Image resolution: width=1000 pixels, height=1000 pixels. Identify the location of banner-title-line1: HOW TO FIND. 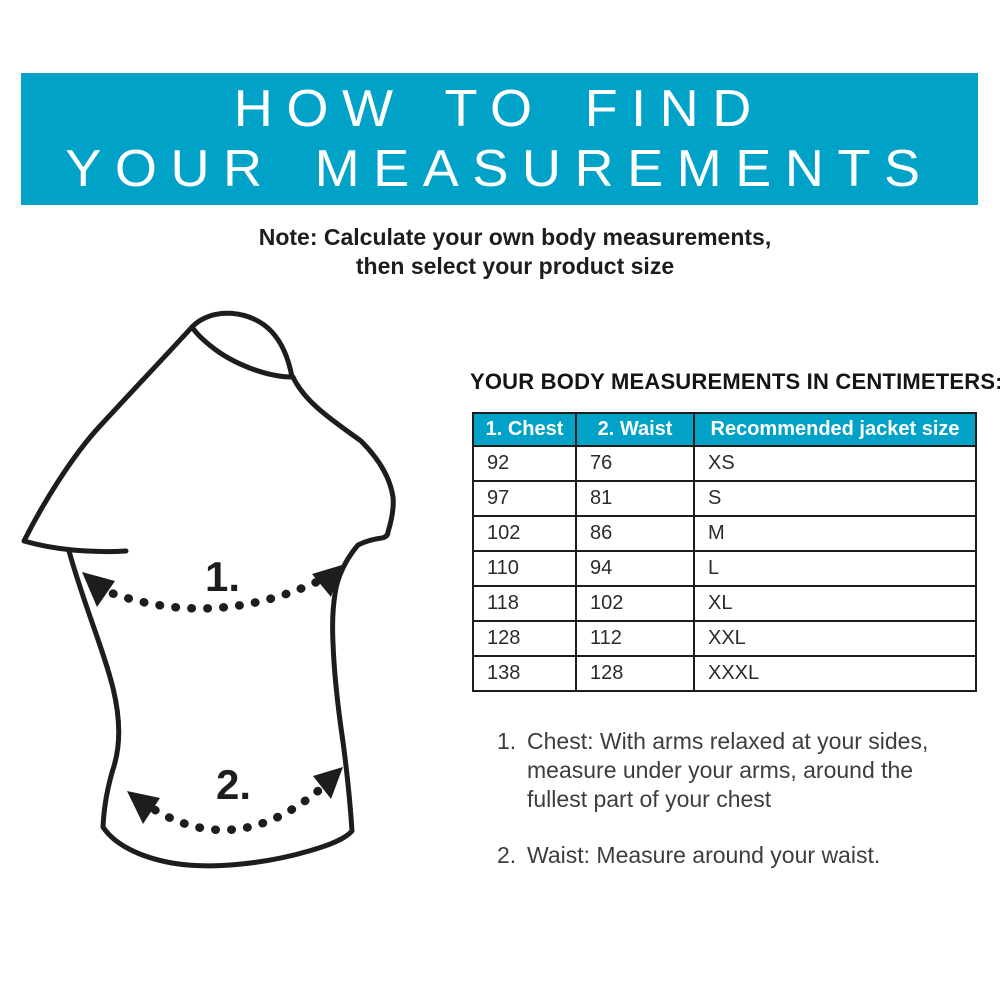
(499, 109).